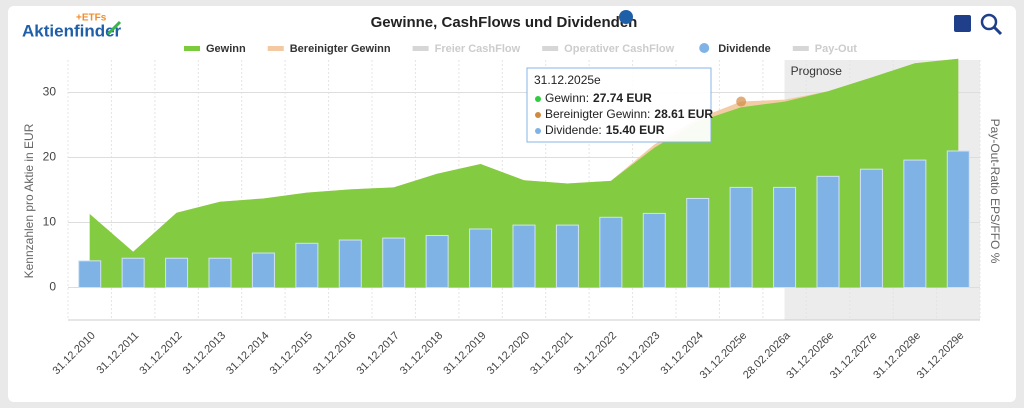 Image resolution: width=1024 pixels, height=408 pixels. Describe the element at coordinates (50, 222) in the screenshot. I see `y-tick-label: 10` at that location.